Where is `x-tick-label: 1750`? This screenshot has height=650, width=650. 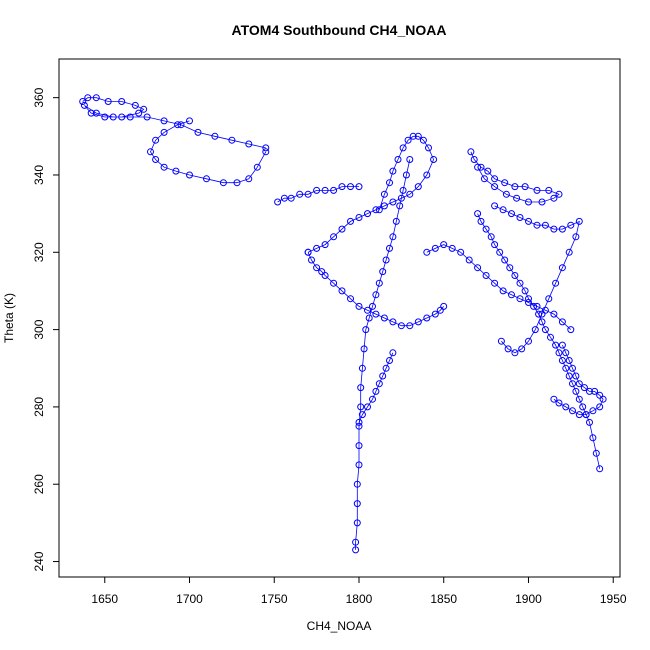
x-tick-label: 1750 is located at coordinates (274, 599).